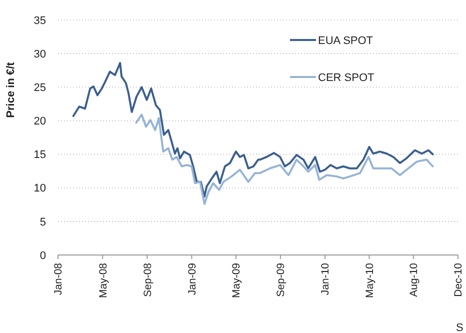 The height and width of the screenshot is (333, 466). I want to click on y-tick-label: 25, so click(40, 88).